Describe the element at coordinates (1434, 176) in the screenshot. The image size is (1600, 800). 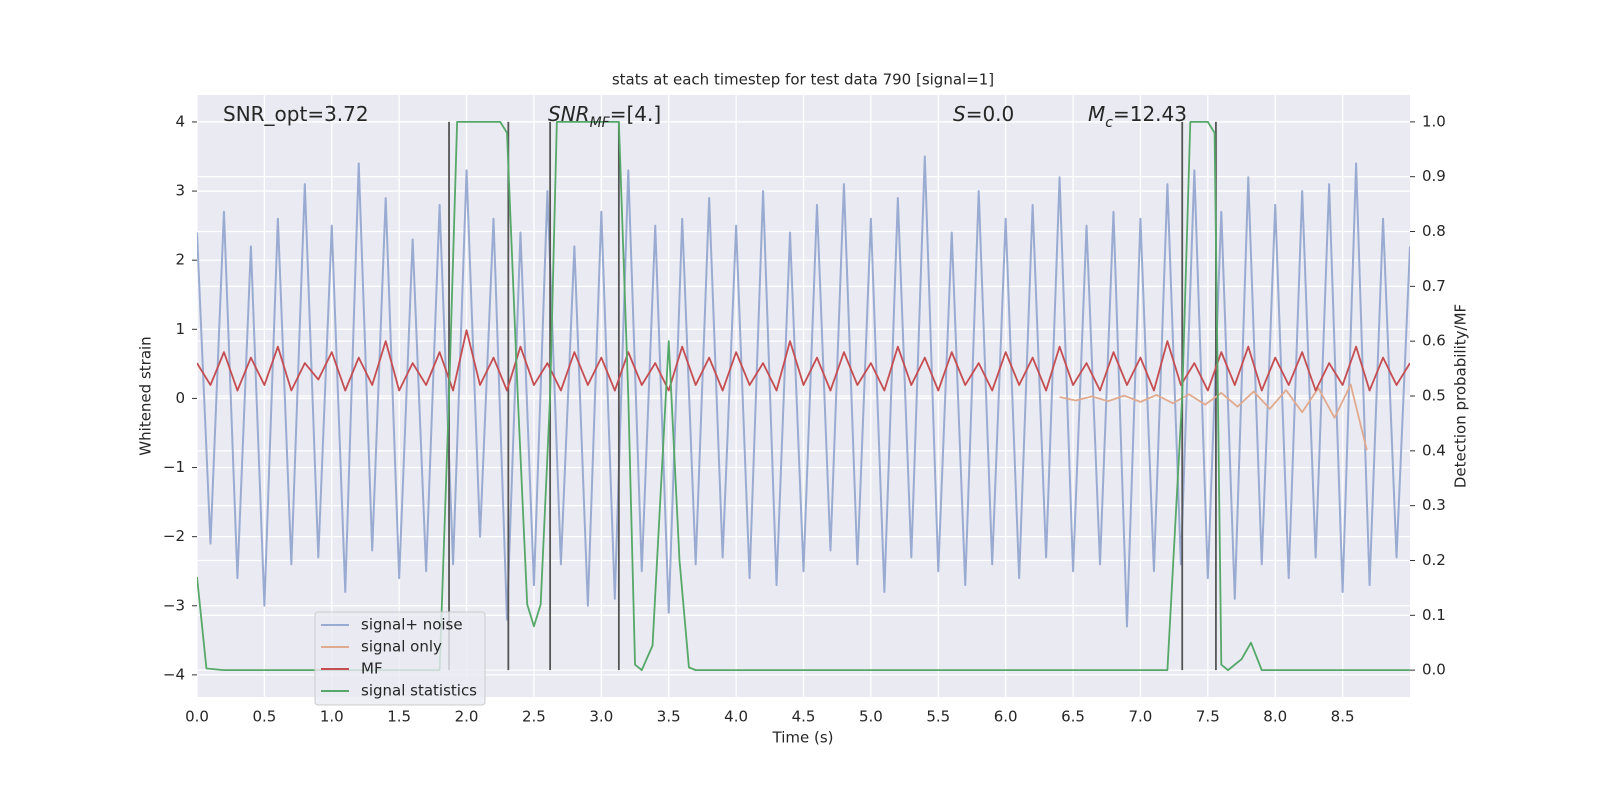
I see `y2-tick-label: 0.9` at that location.